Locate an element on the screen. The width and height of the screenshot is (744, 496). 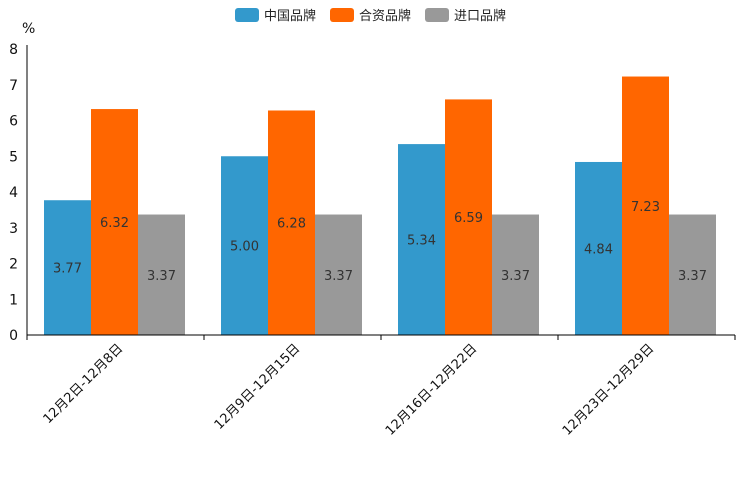
bar-value-label: 6.59 is located at coordinates (468, 218).